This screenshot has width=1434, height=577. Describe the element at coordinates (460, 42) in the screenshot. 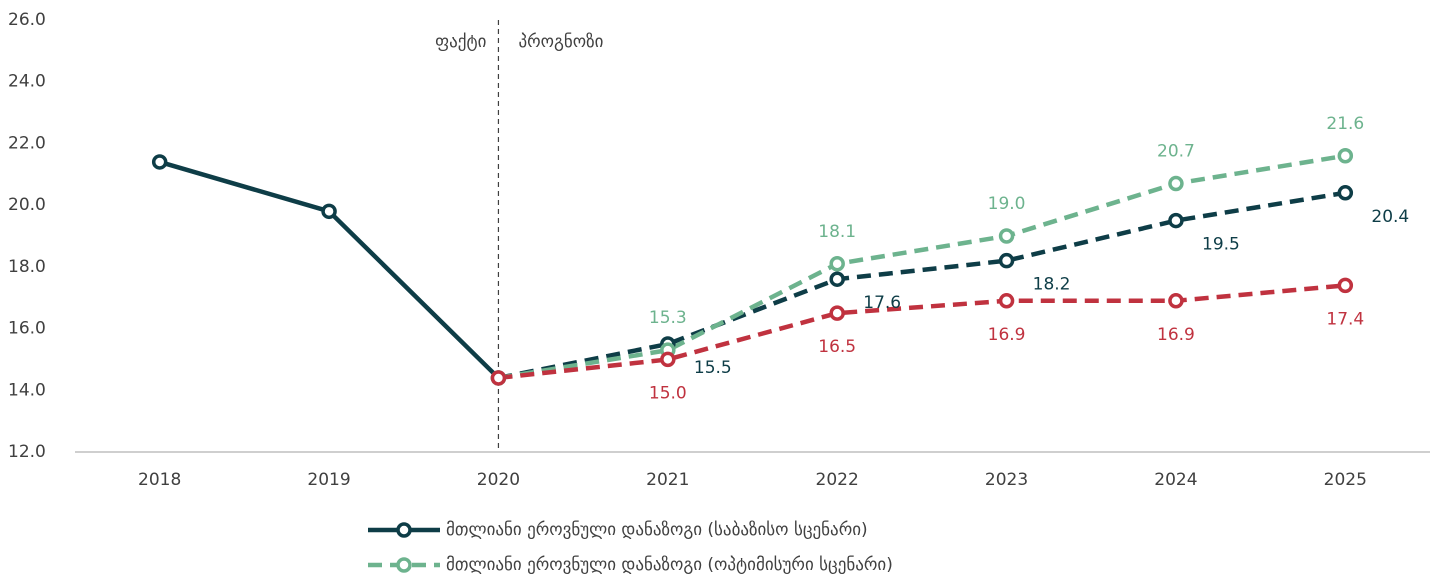

I see `annotation-actual: ფაქტი` at that location.